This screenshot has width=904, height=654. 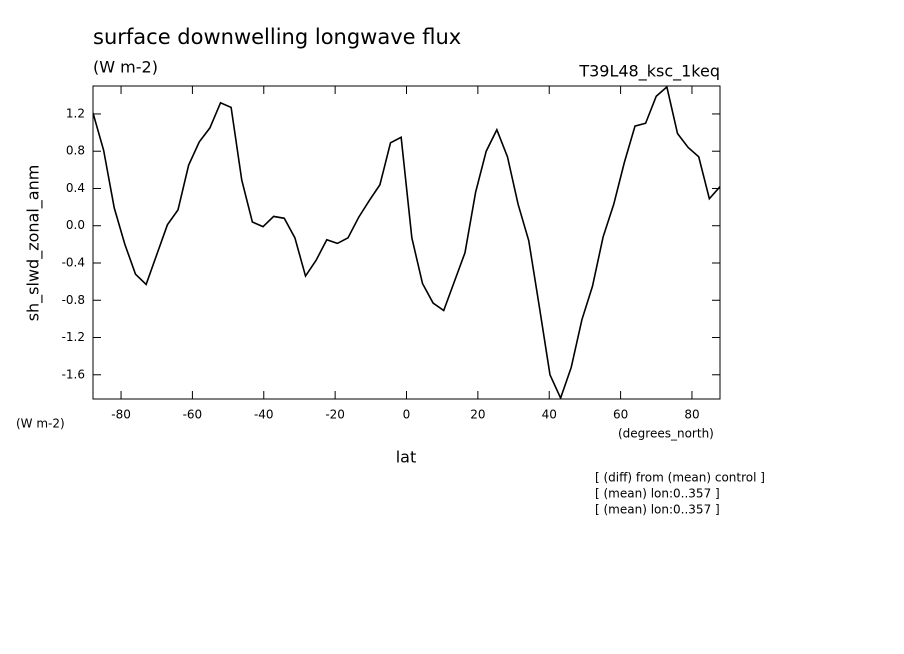 I want to click on dataset-label: T39L48_ksc_1keq, so click(x=649, y=72).